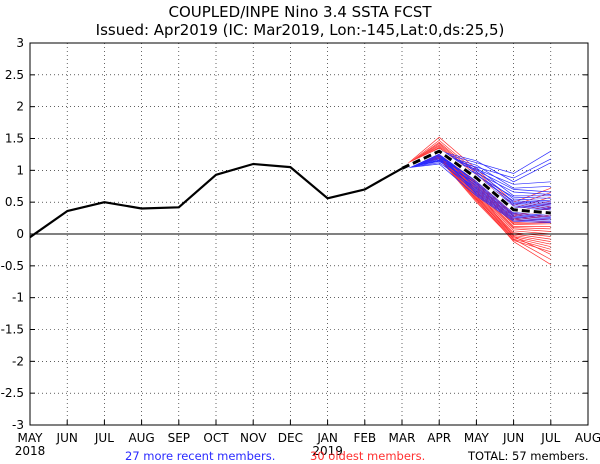 Image resolution: width=600 pixels, height=464 pixels. Describe the element at coordinates (18, 425) in the screenshot. I see `y-tick-label: -3` at that location.